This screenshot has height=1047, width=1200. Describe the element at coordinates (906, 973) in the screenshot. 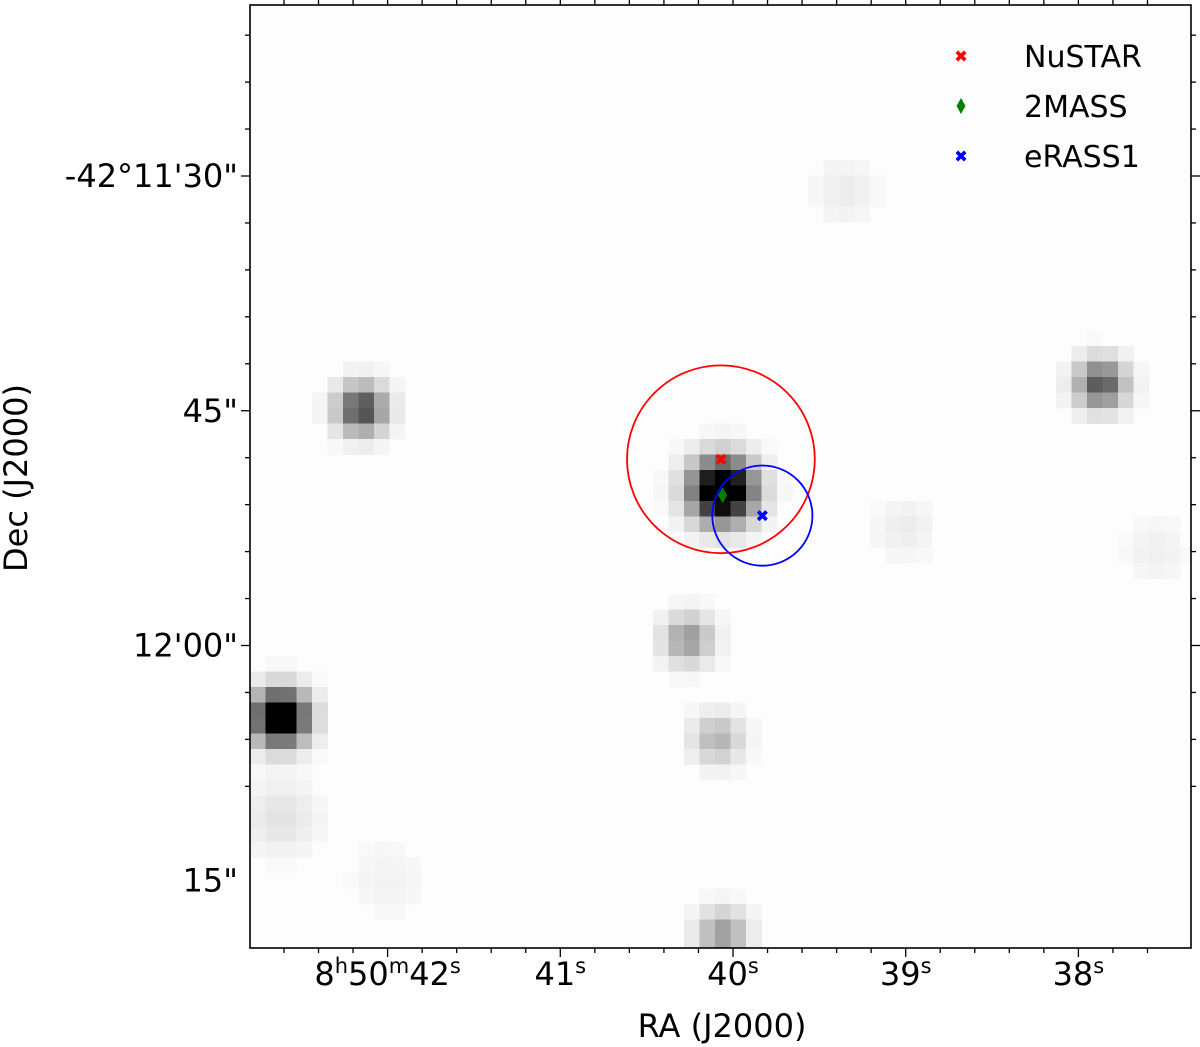

I see `x-tick-label: 39s` at that location.